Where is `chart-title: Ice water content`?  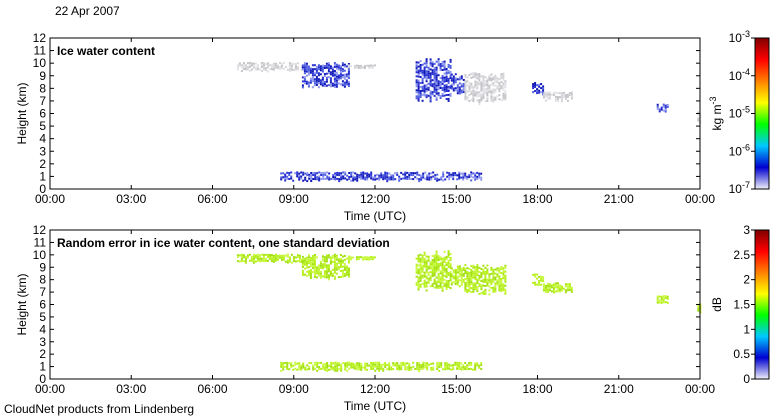
chart-title: Ice water content is located at coordinates (106, 51).